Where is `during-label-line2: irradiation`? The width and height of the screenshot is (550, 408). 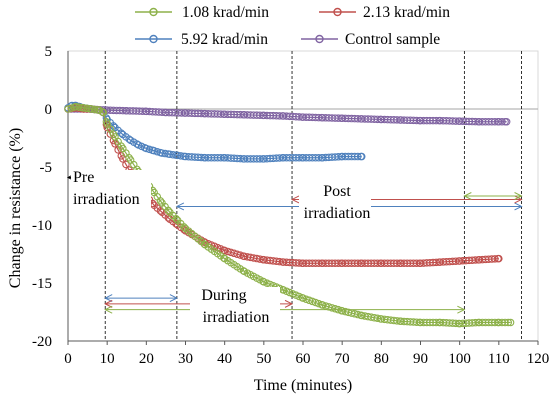
during-label-line2: irradiation is located at coordinates (236, 317).